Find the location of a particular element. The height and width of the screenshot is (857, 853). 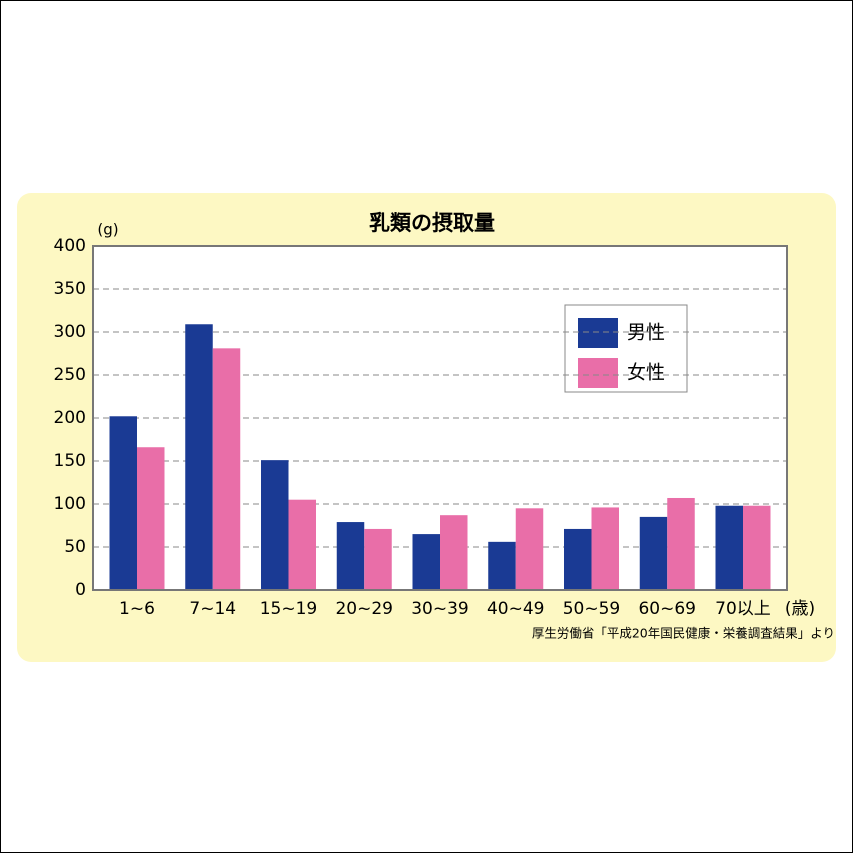

y-unit: (g) is located at coordinates (107, 230).